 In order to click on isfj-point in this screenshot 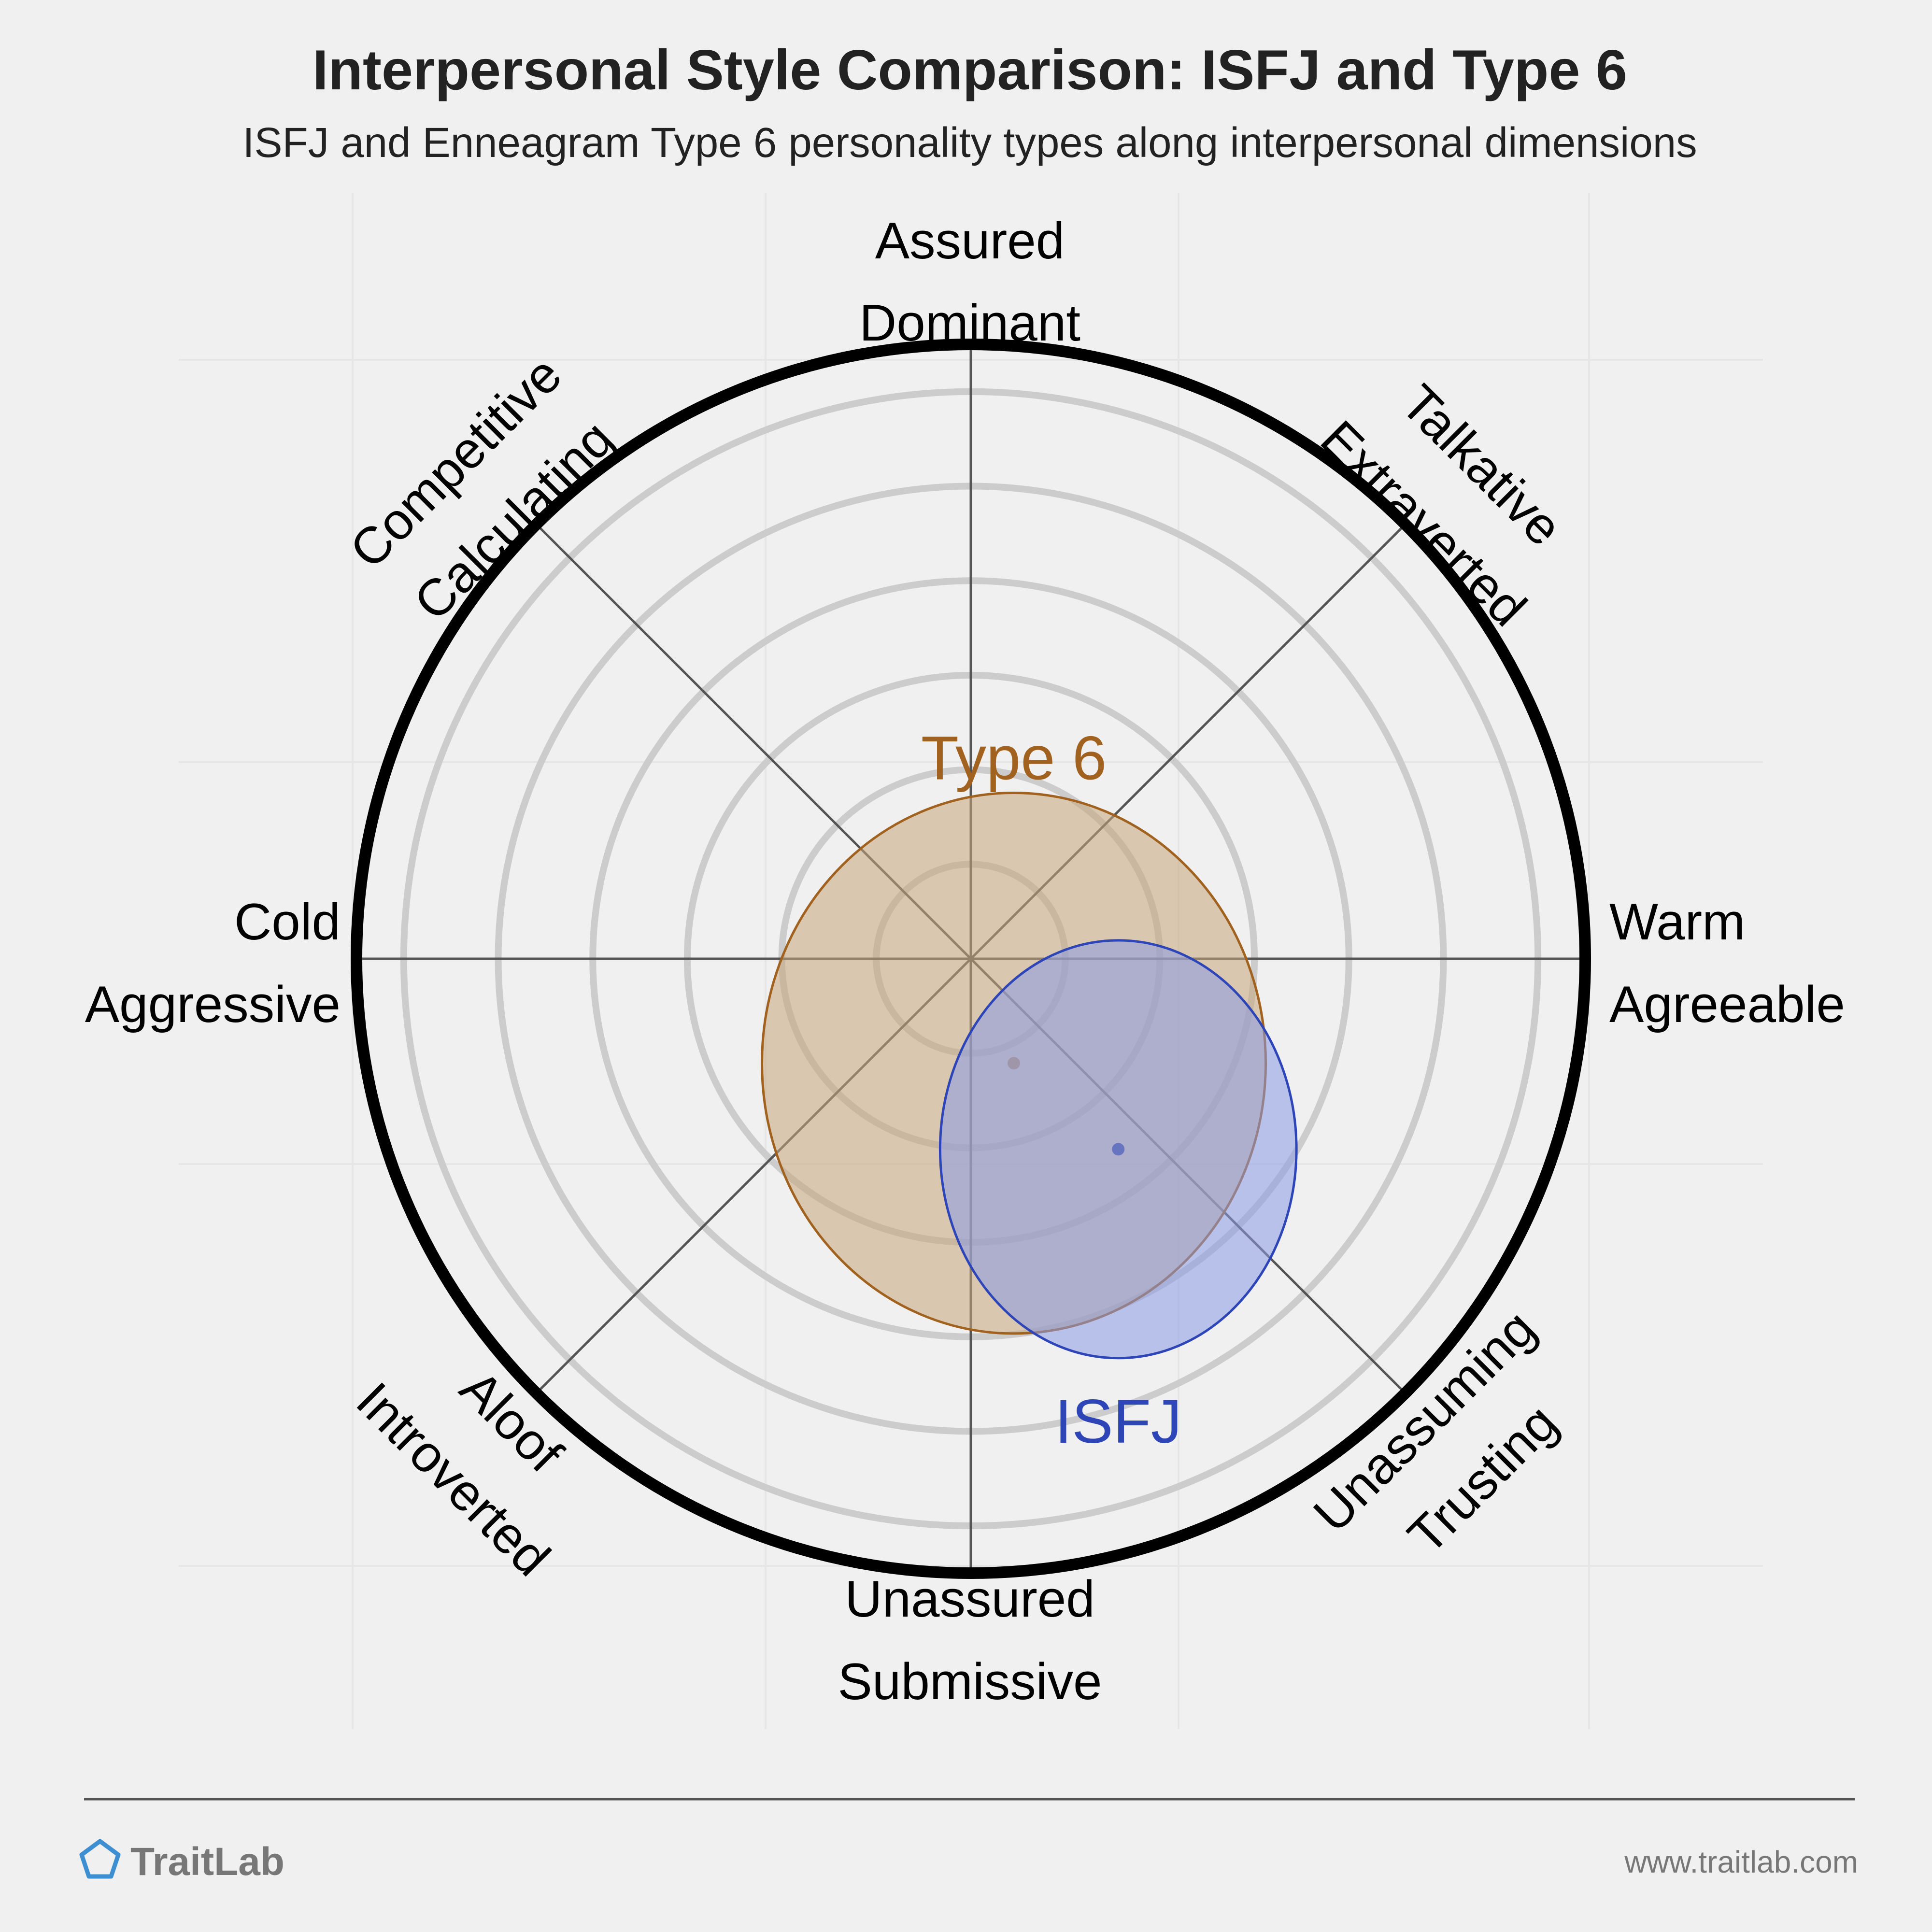, I will do `click(1118, 1149)`.